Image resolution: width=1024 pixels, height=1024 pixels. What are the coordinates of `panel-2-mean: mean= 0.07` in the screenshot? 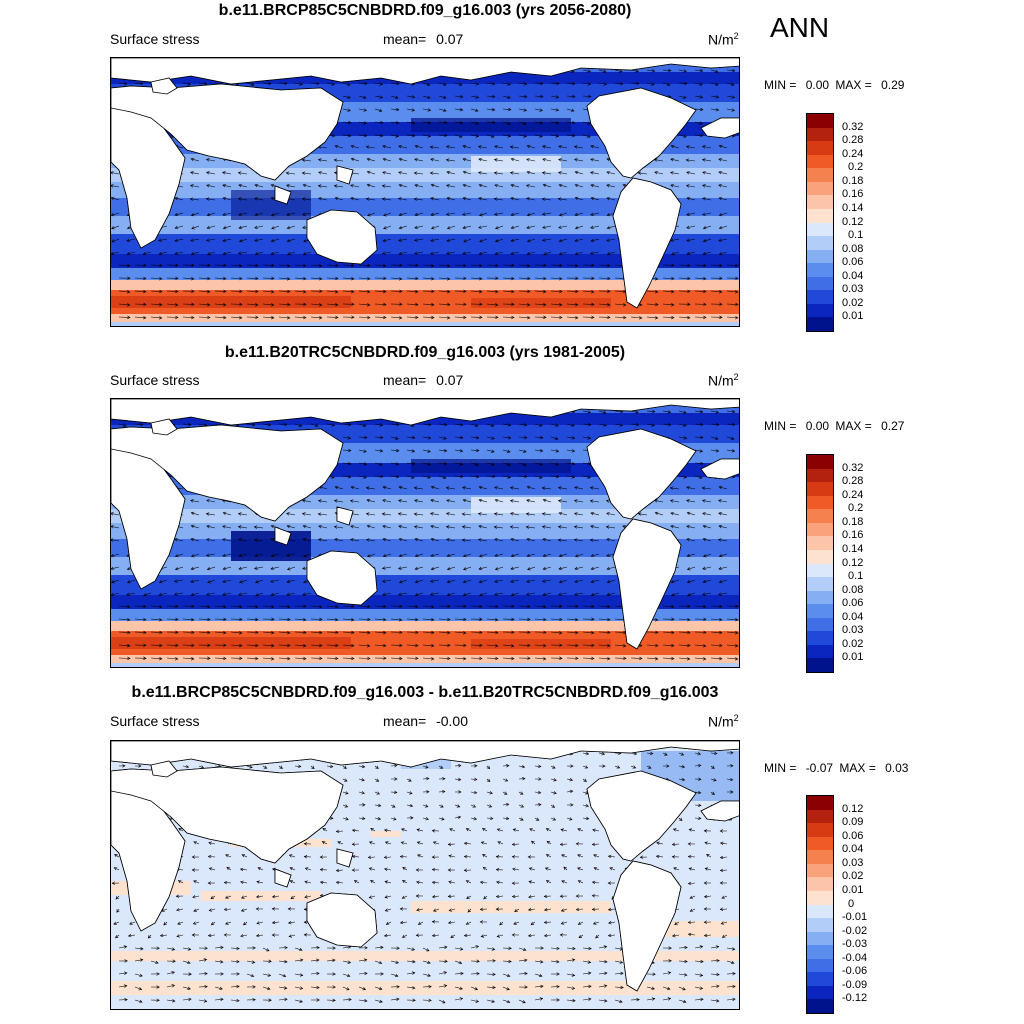 It's located at (423, 380).